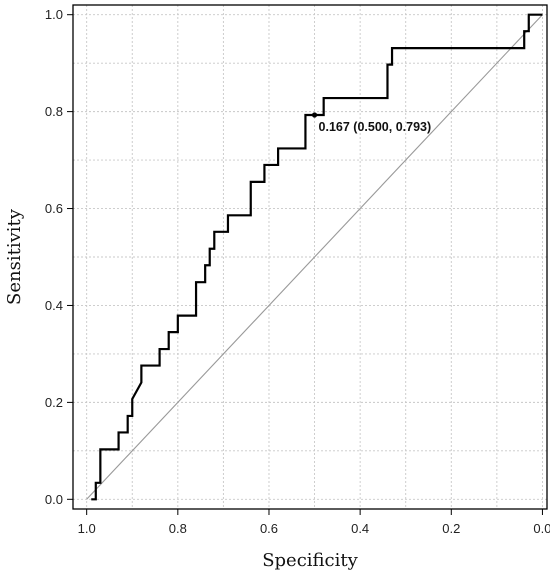  What do you see at coordinates (54, 111) in the screenshot?
I see `y-tick-label: 0.8` at bounding box center [54, 111].